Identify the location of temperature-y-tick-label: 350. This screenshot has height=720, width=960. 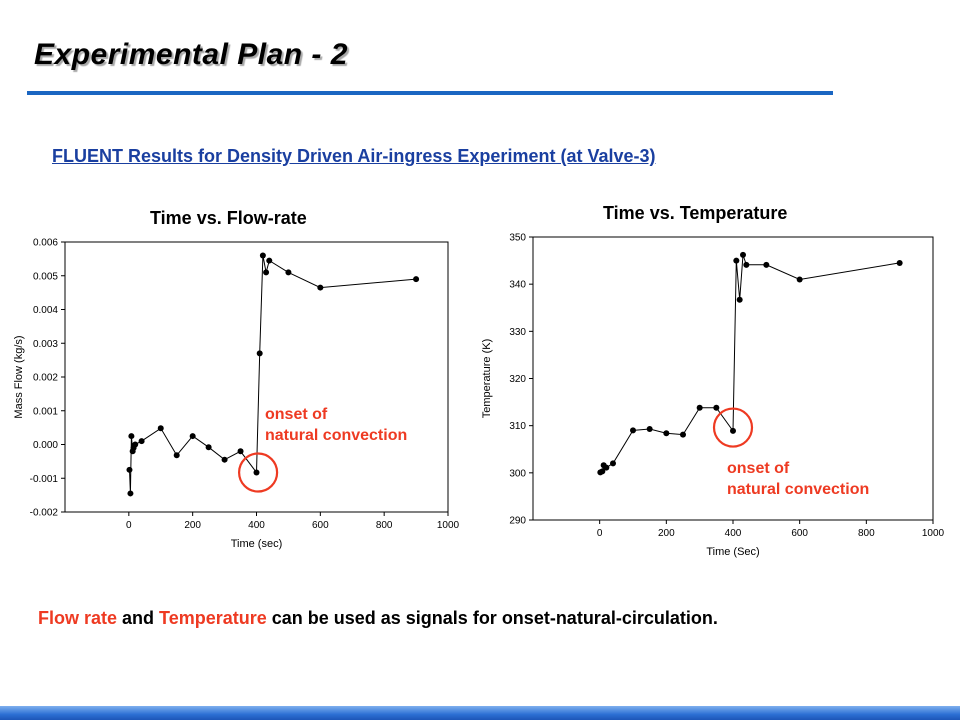
(517, 238).